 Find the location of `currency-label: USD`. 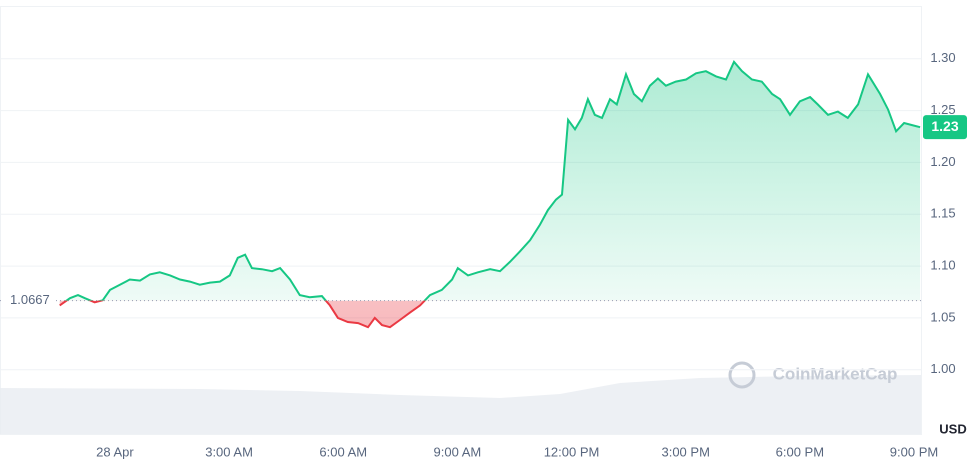

currency-label: USD is located at coordinates (952, 428).